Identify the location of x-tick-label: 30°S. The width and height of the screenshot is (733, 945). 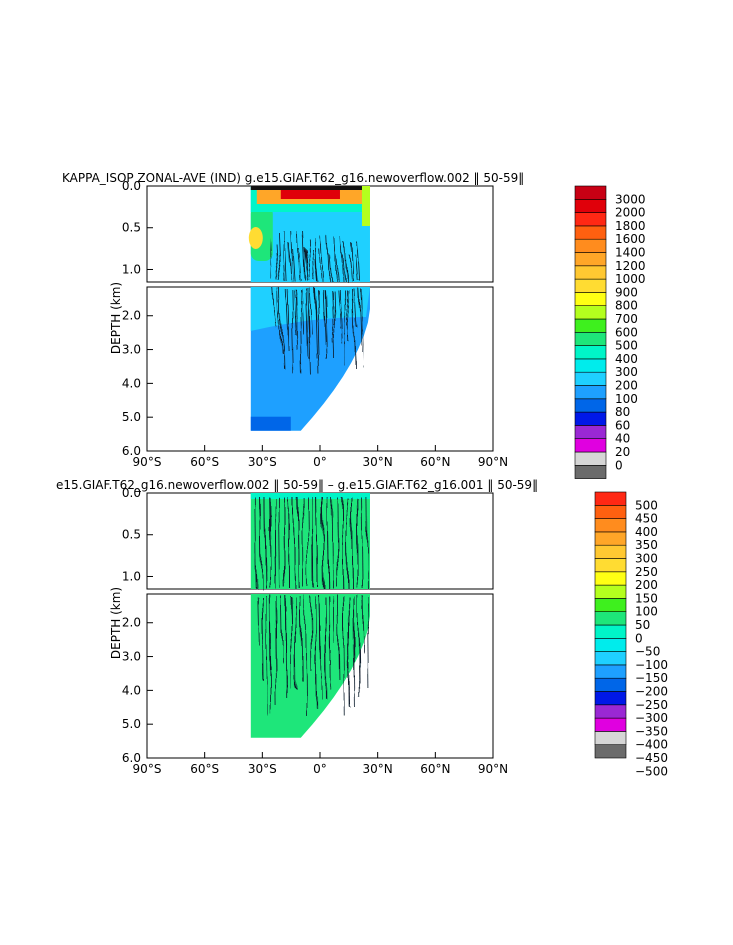
(262, 462).